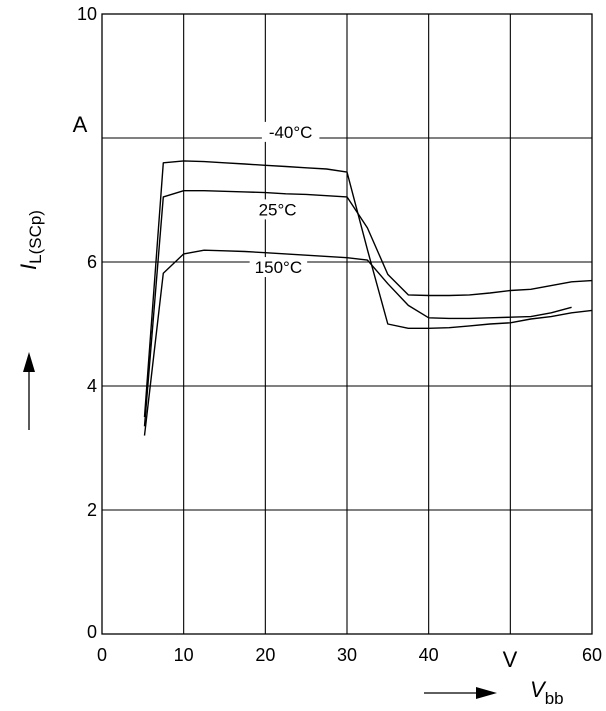  I want to click on y-unit-label: A, so click(80, 124).